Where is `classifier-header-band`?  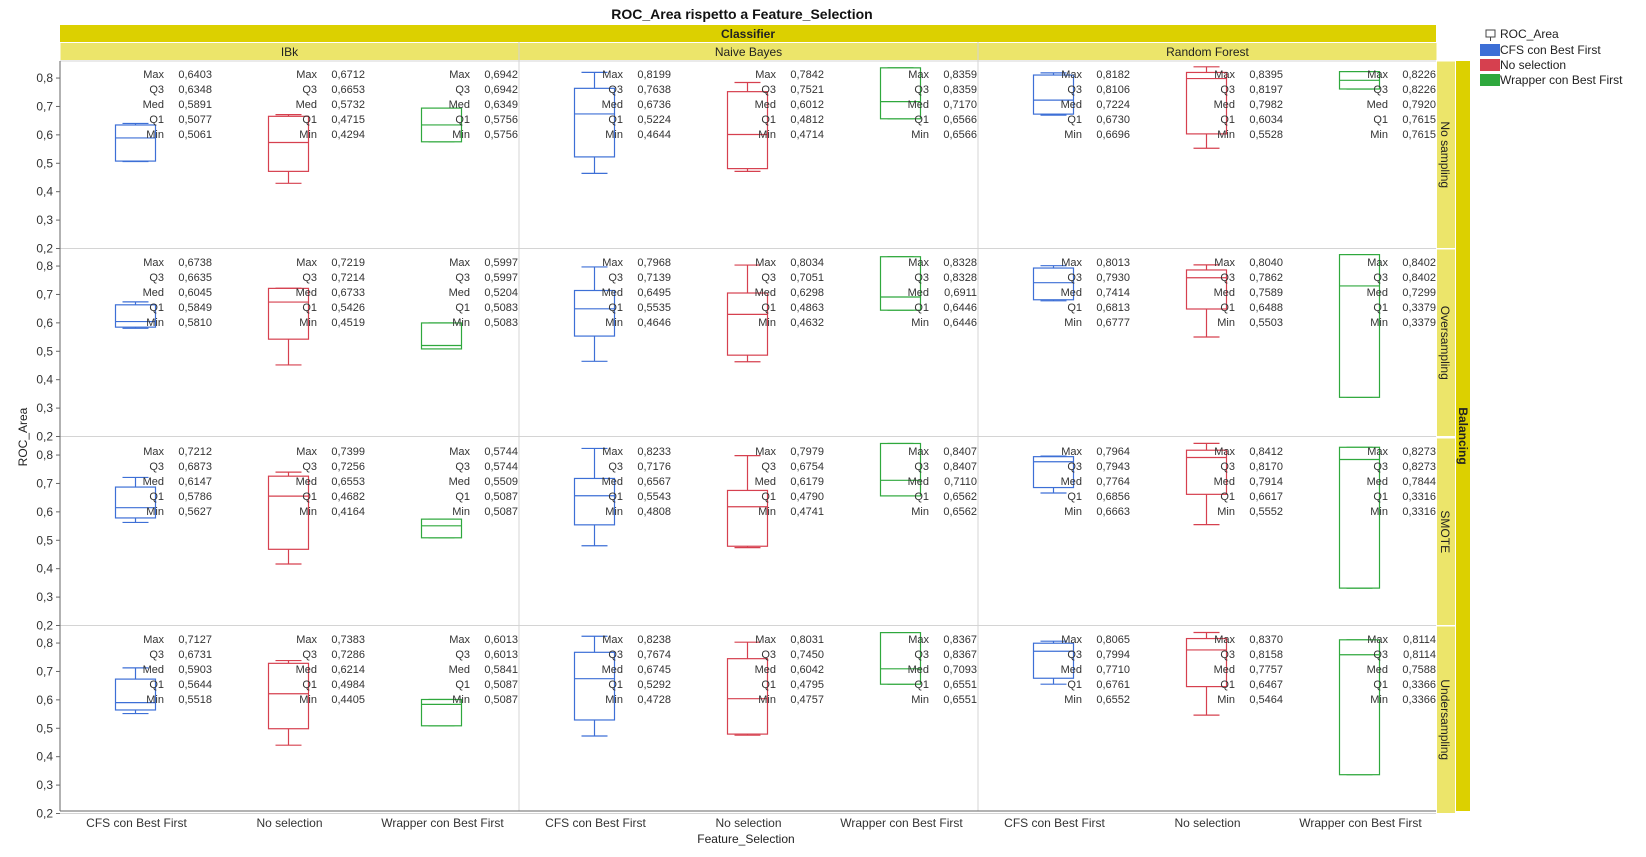 classifier-header-band is located at coordinates (748, 33).